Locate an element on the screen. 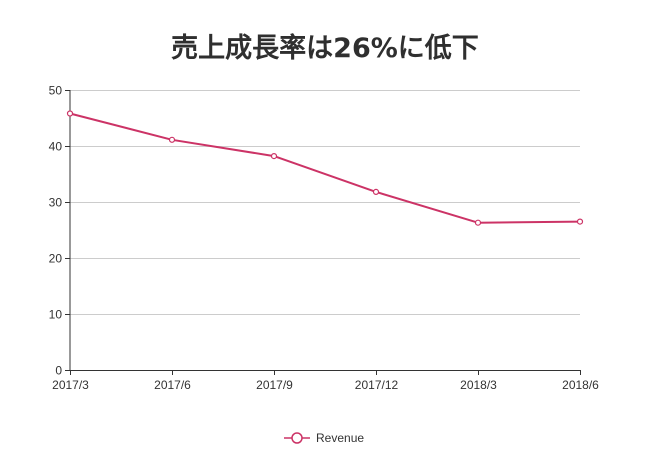 The height and width of the screenshot is (460, 650). y-tick-label: 0 is located at coordinates (58, 371).